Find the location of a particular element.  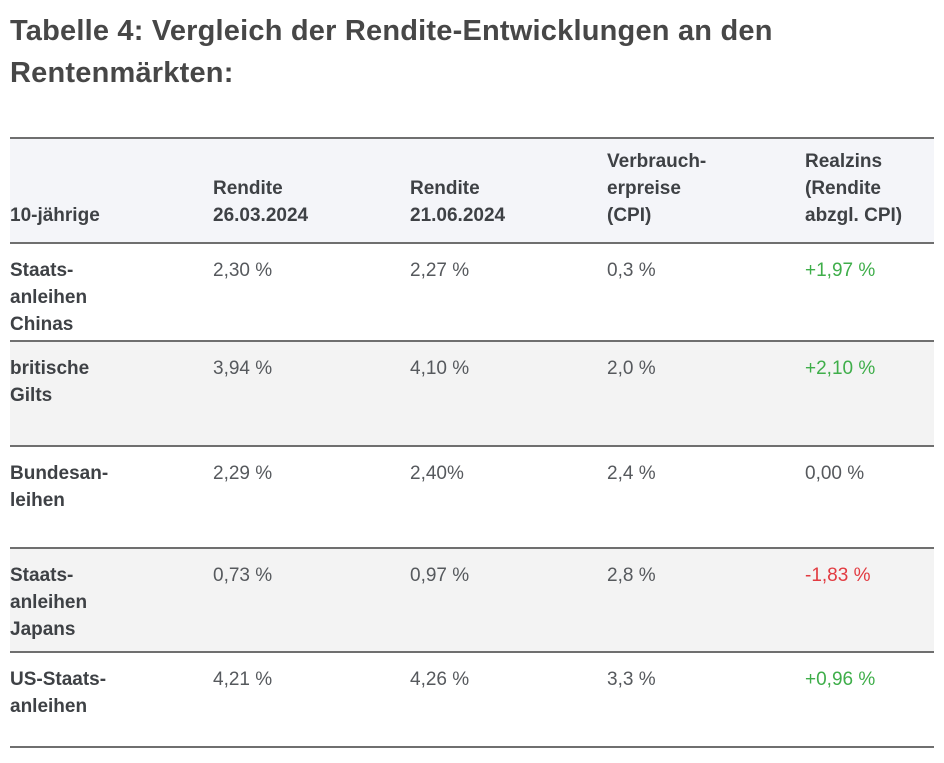

column-header-cpi: Verbrauch- erpreise (CPI) is located at coordinates (657, 188).